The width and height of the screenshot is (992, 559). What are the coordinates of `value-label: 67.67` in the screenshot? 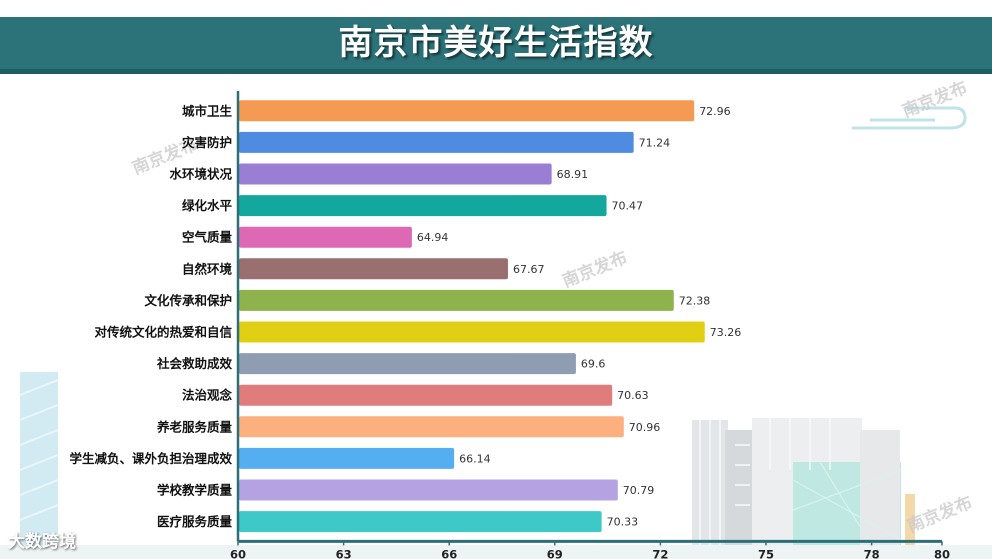 It's located at (529, 269).